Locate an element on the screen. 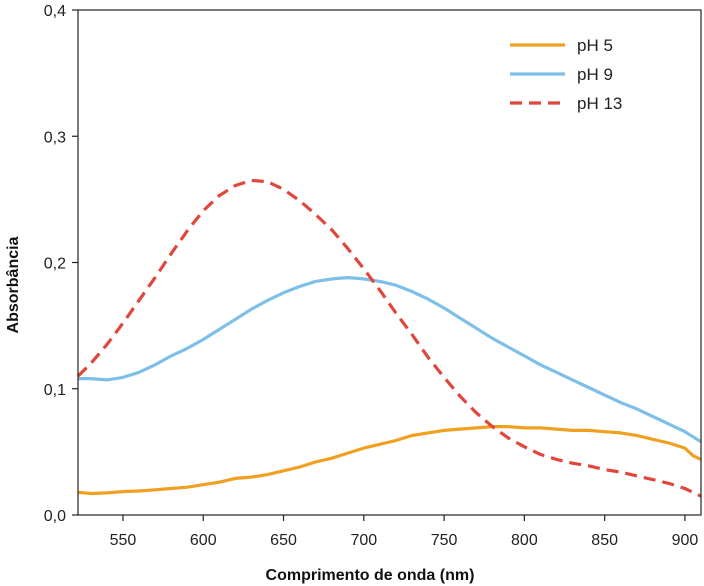  y-axis-title: Absorbância is located at coordinates (13, 284).